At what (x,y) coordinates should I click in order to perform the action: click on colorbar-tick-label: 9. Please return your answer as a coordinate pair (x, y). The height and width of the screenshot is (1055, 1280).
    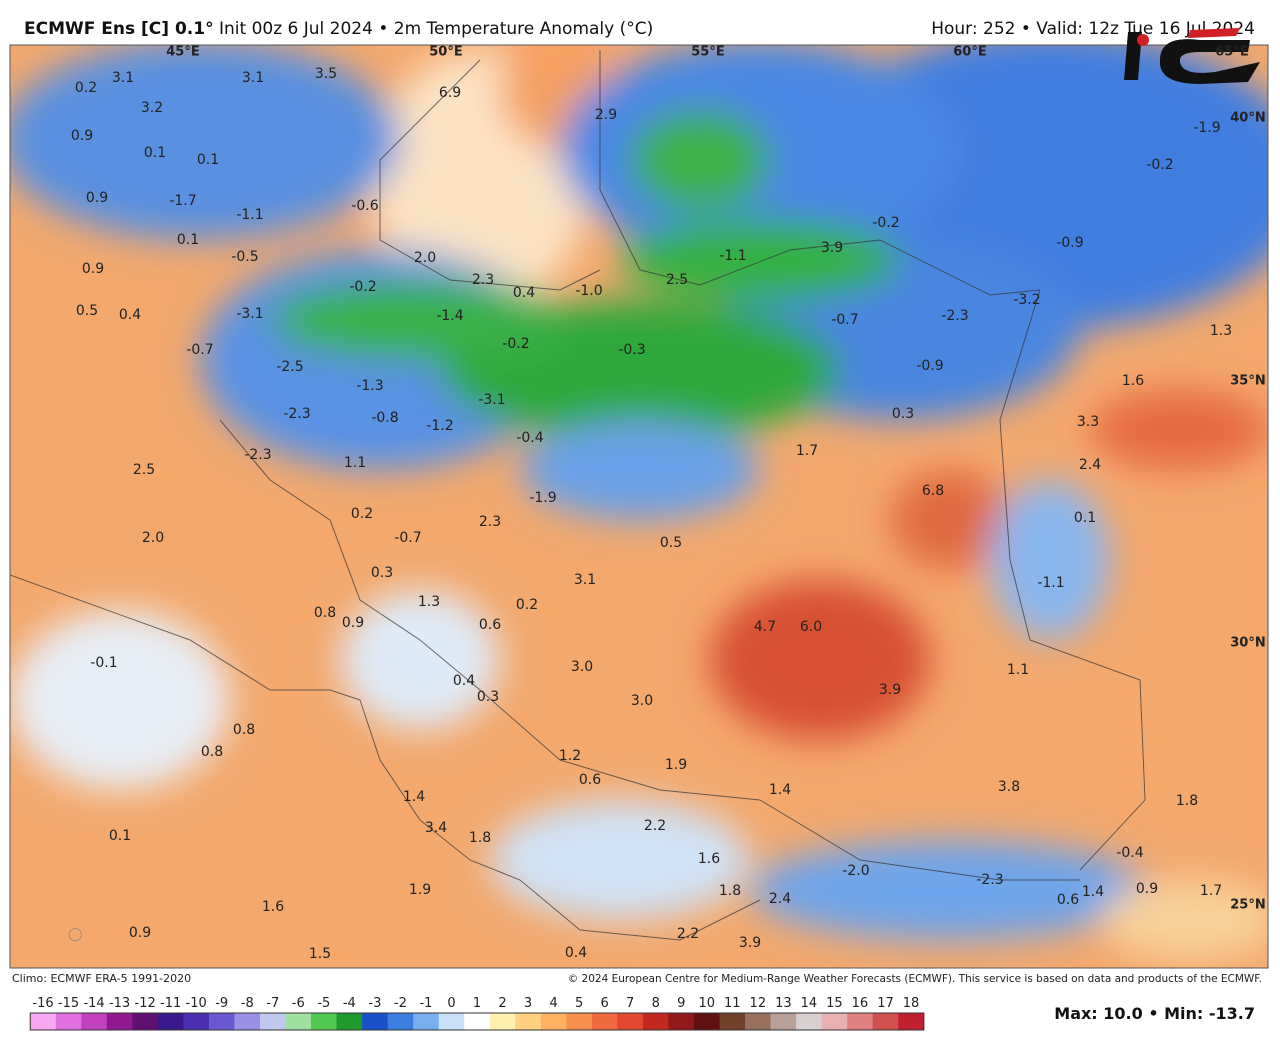
    Looking at the image, I should click on (681, 1003).